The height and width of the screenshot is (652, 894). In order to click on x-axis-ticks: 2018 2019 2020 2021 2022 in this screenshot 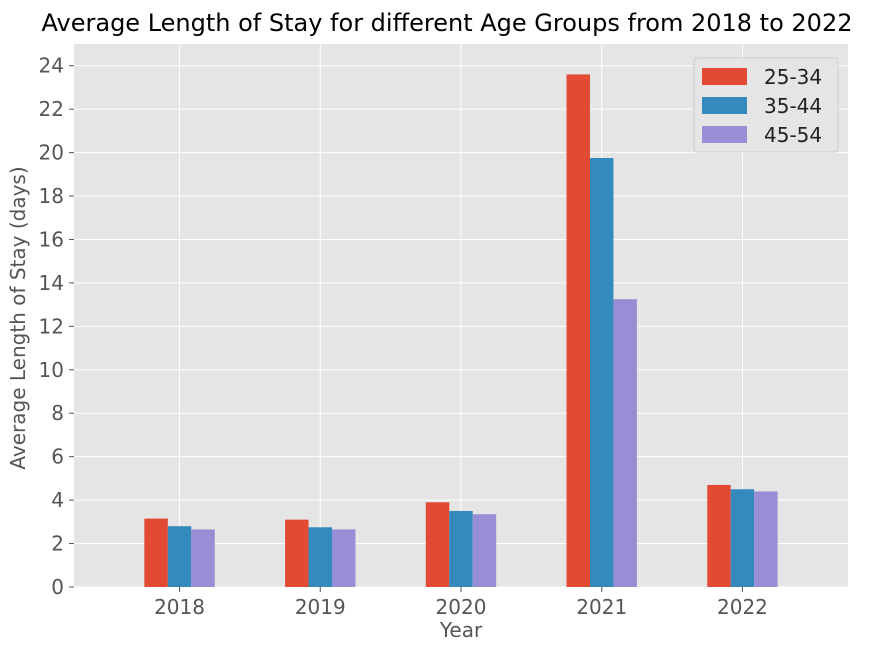, I will do `click(461, 603)`.